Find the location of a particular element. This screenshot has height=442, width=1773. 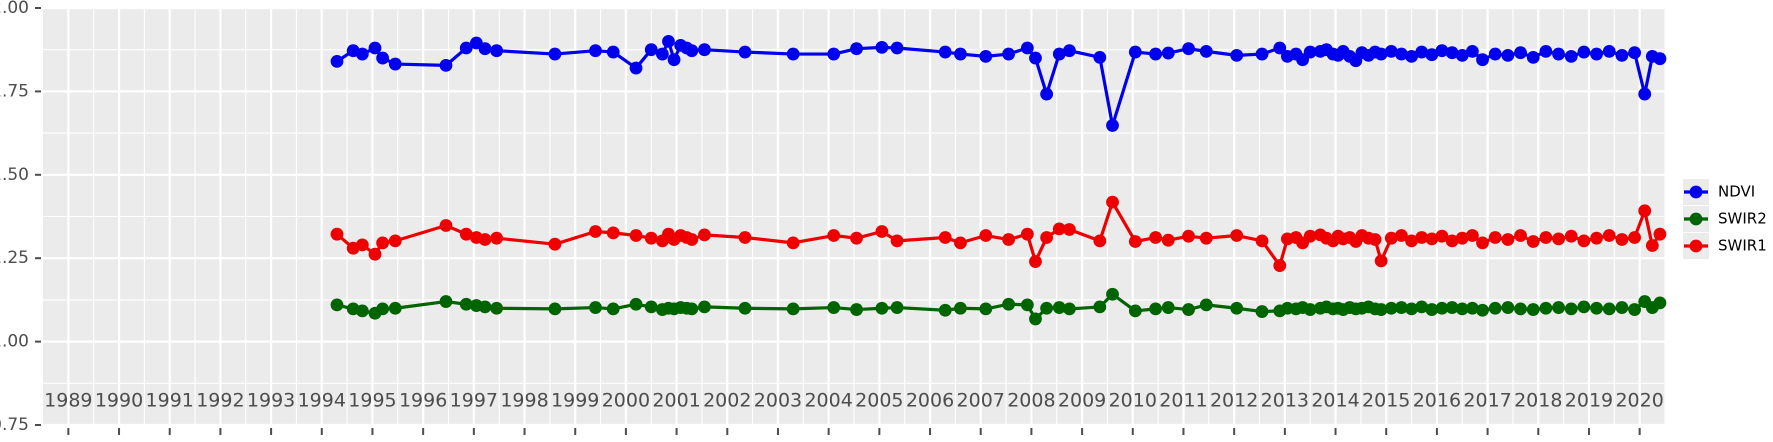

x-tick-label: 1998 is located at coordinates (524, 401).